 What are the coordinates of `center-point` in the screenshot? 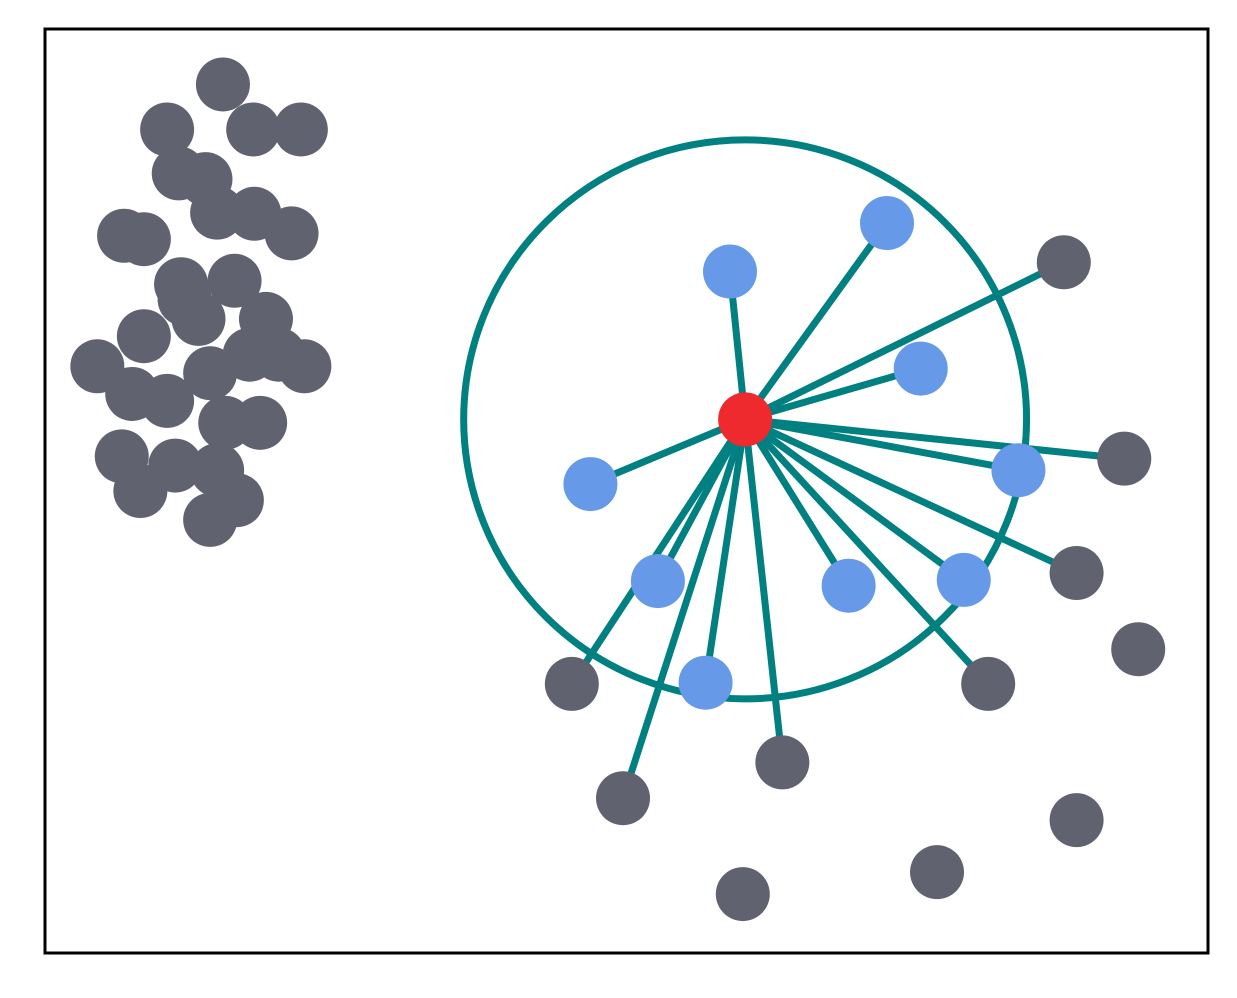 It's located at (745, 419).